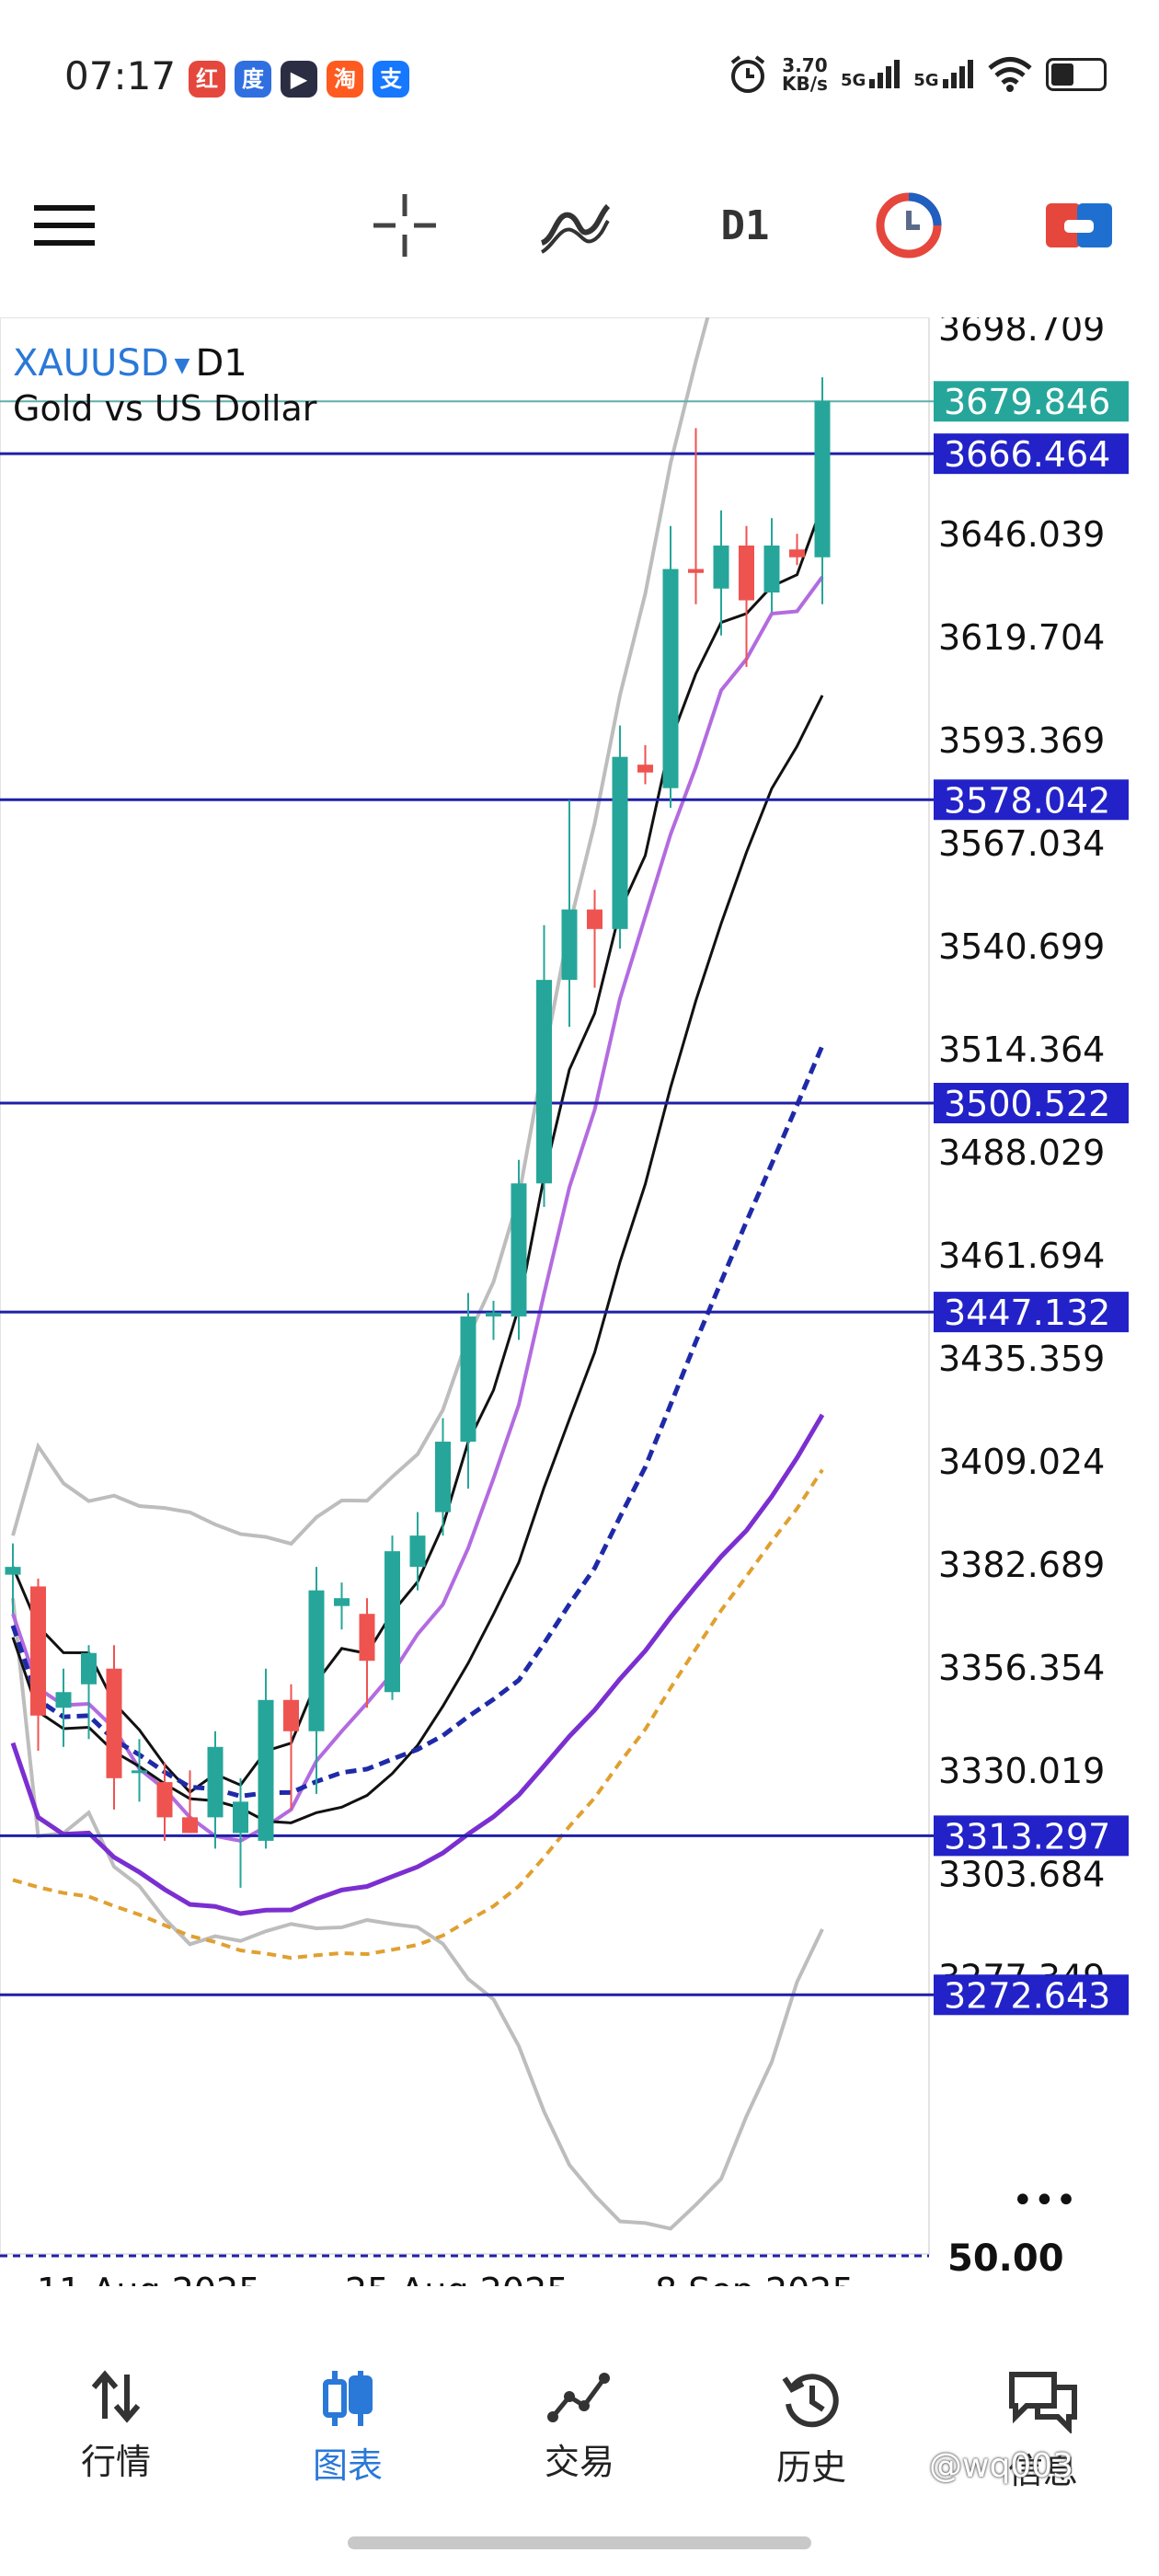 The image size is (1159, 2576). I want to click on subwindow-value: 50.00, so click(1005, 2258).